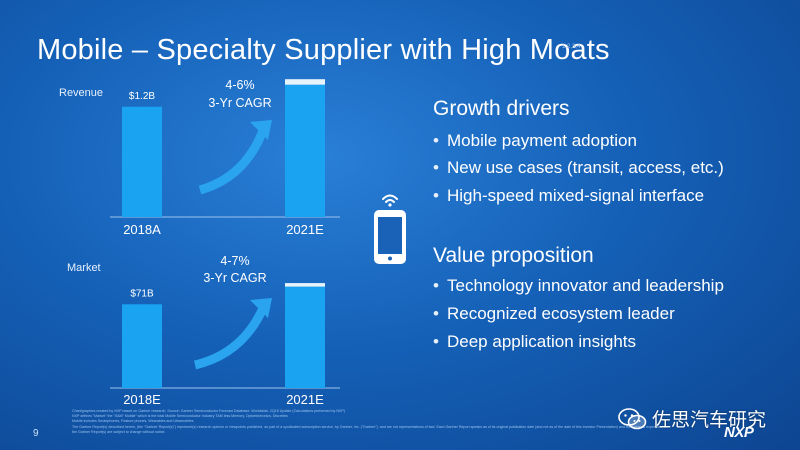  What do you see at coordinates (569, 195) in the screenshot?
I see `growth-driver-item: • High-speed mixed-signal interface` at bounding box center [569, 195].